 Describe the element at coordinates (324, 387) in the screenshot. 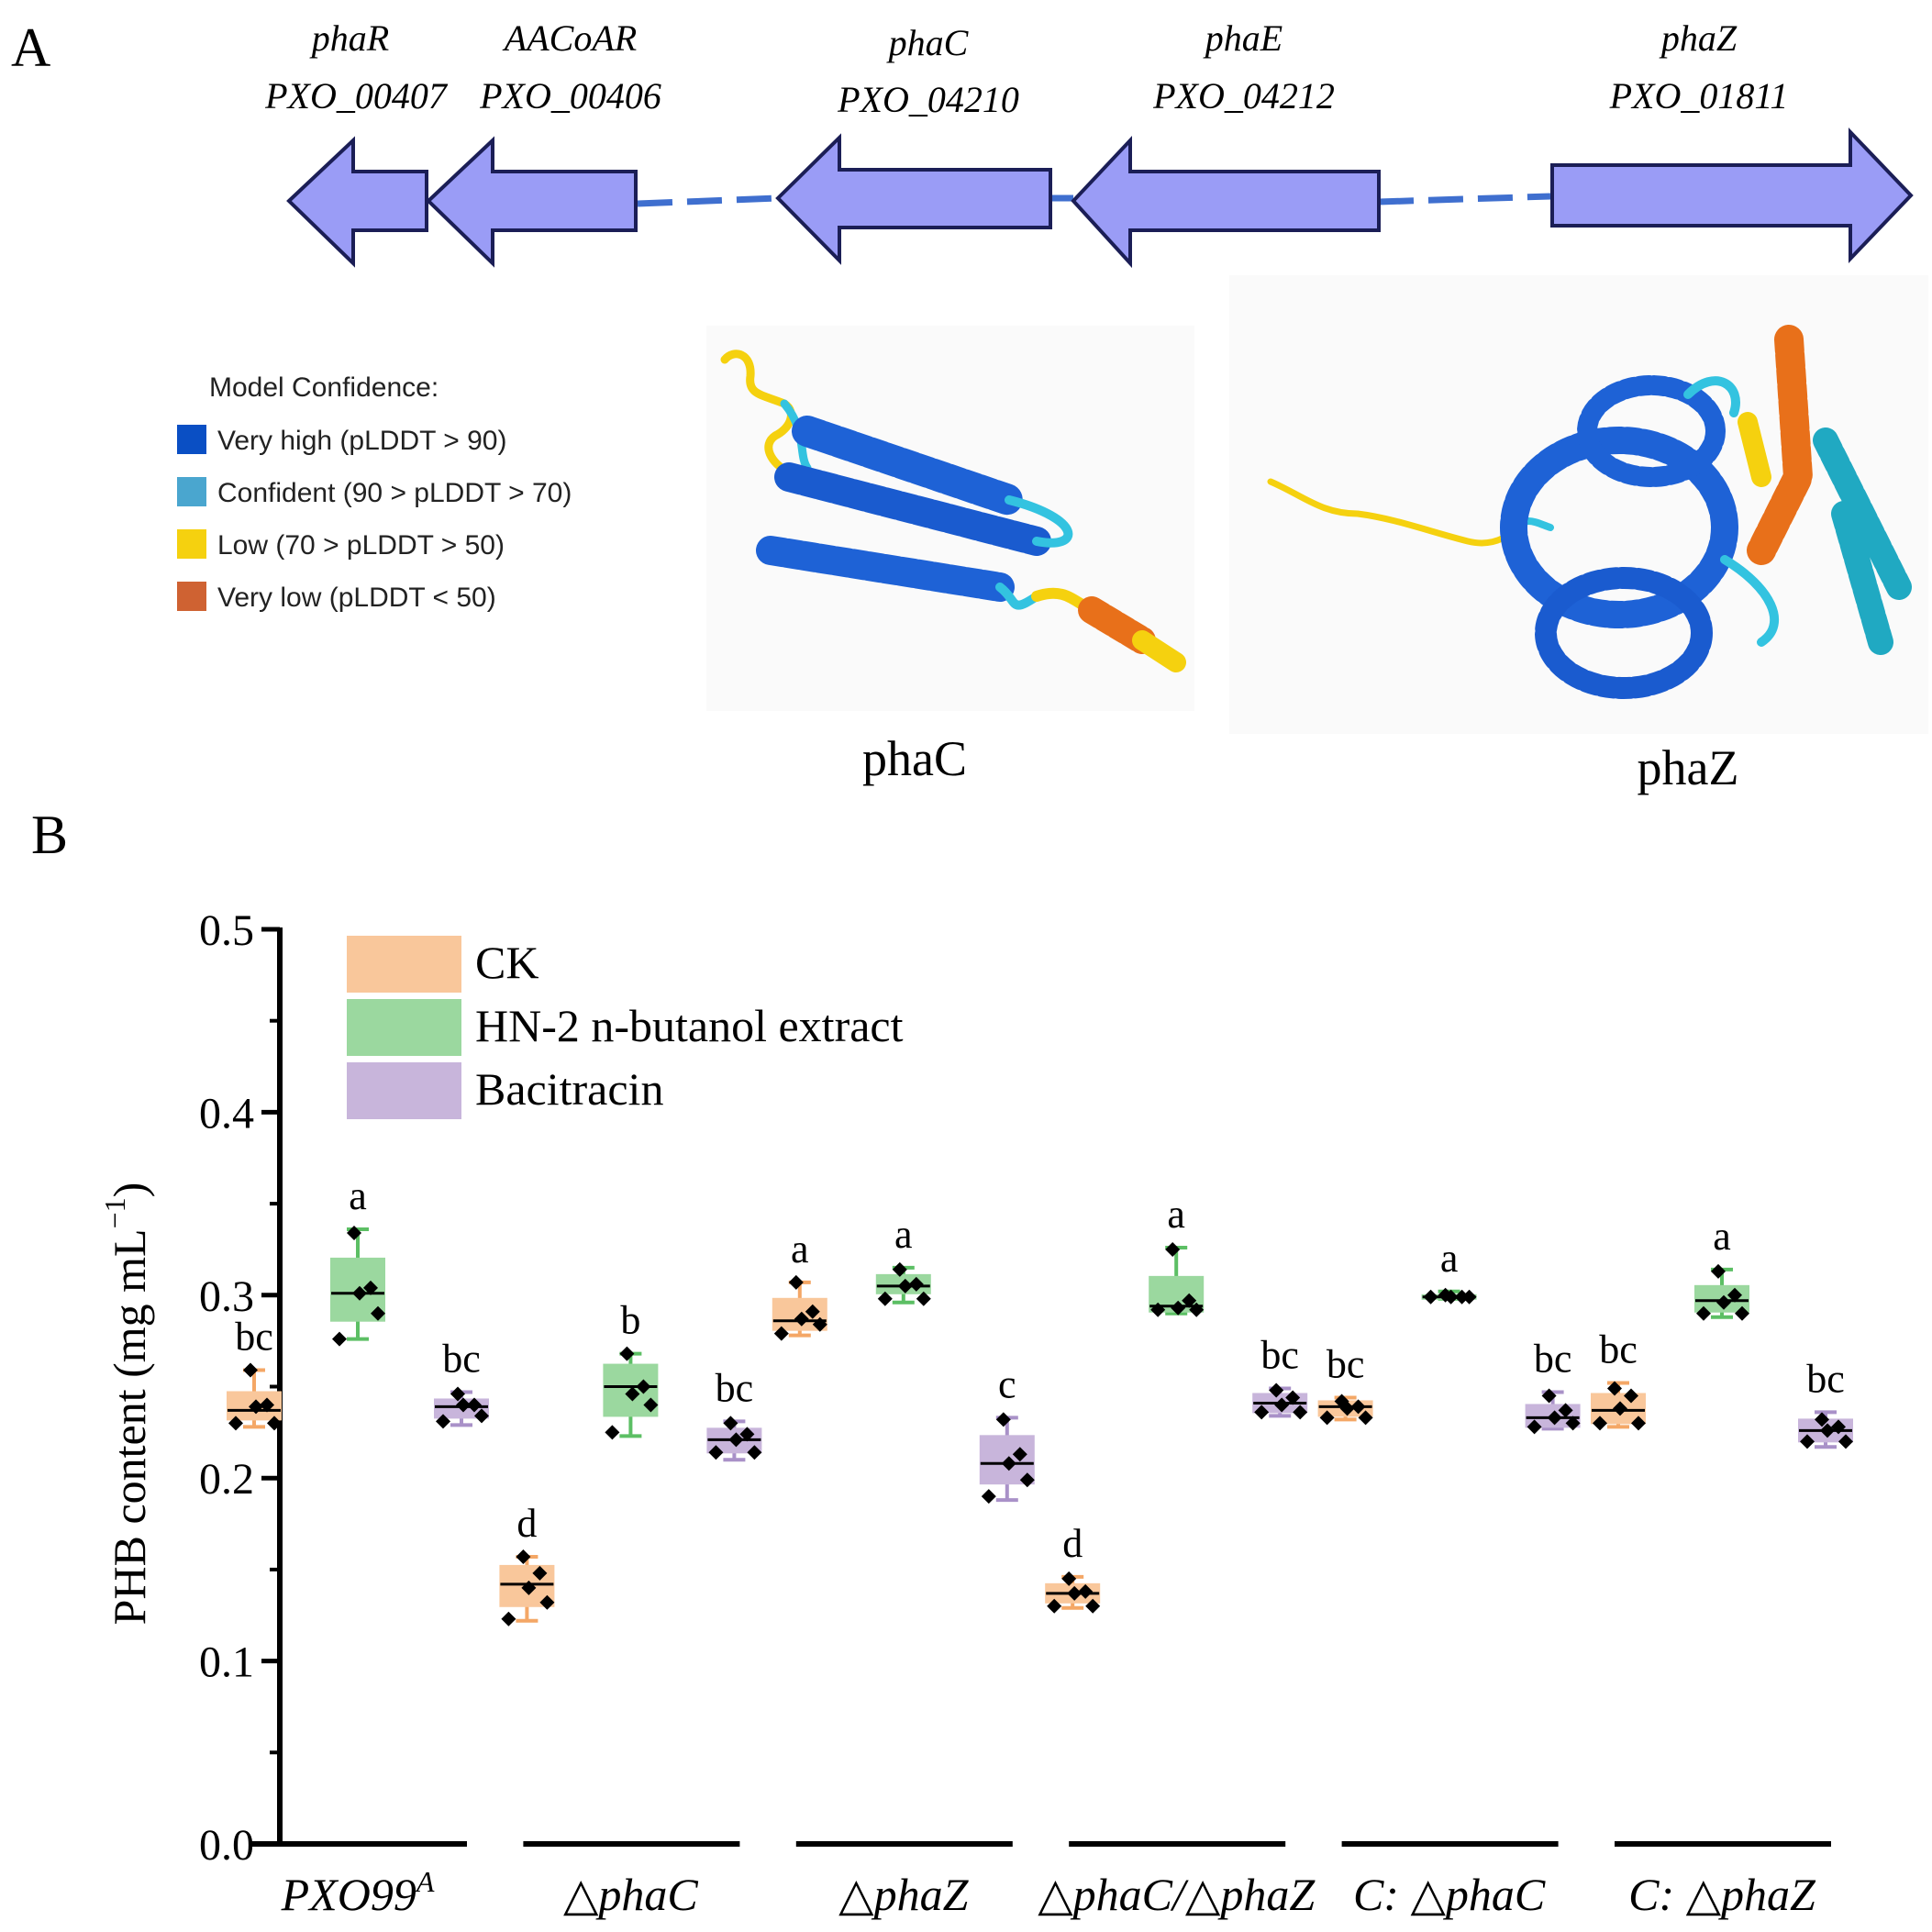

I see `confidence-legend-title: Model Confidence:` at that location.